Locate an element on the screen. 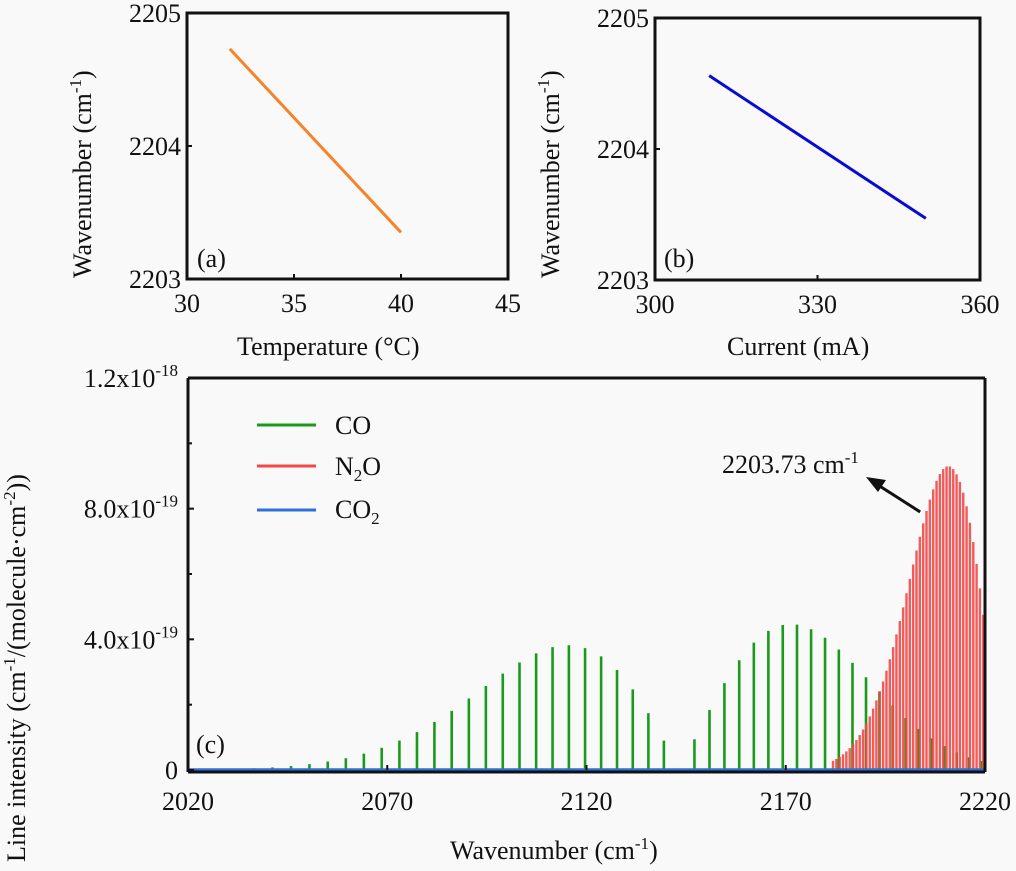  legend-n2o-label: N2O is located at coordinates (358, 468).